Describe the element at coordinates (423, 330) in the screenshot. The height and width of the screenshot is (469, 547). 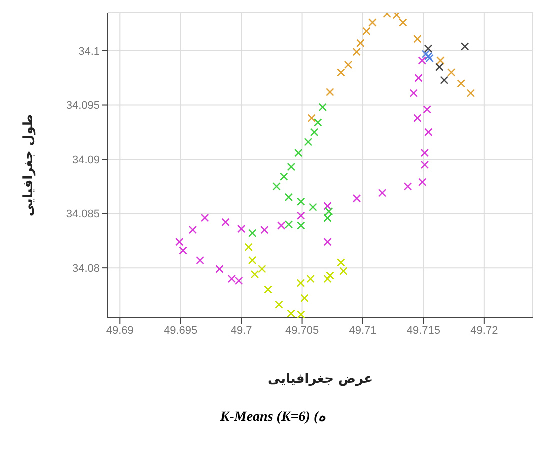
I see `x-tick-label: 49.715` at that location.